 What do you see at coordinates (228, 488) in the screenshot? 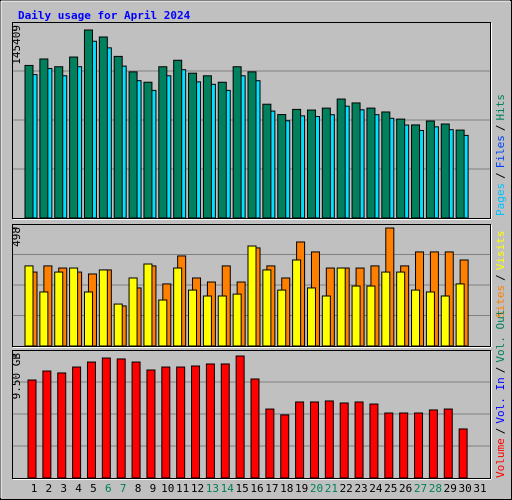
I see `x-tick-label: 14` at bounding box center [228, 488].